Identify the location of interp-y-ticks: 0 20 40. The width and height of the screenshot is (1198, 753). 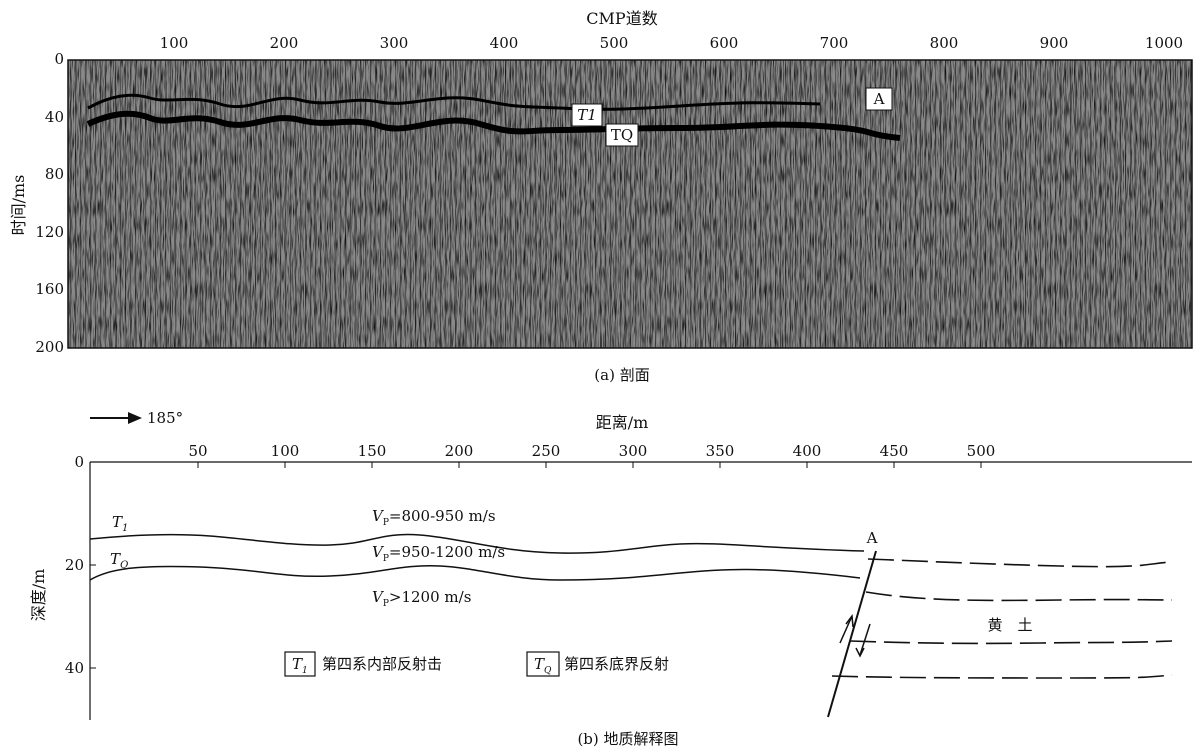
(74, 565).